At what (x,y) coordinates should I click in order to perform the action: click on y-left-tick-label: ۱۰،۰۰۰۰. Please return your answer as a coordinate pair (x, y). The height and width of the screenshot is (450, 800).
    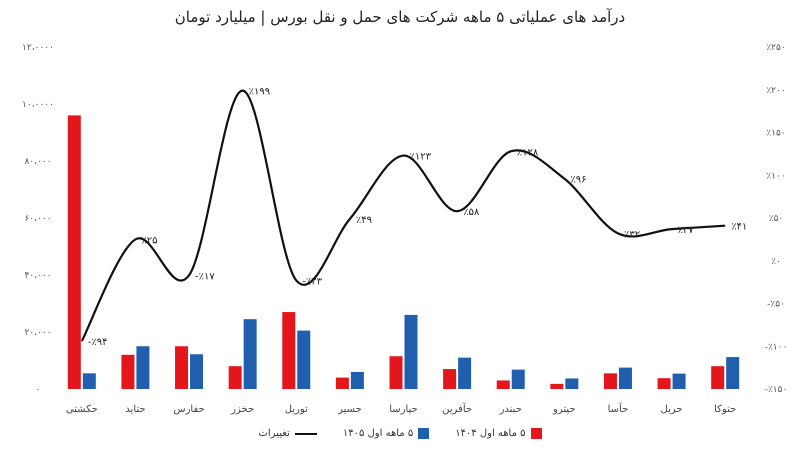
    Looking at the image, I should click on (38, 105).